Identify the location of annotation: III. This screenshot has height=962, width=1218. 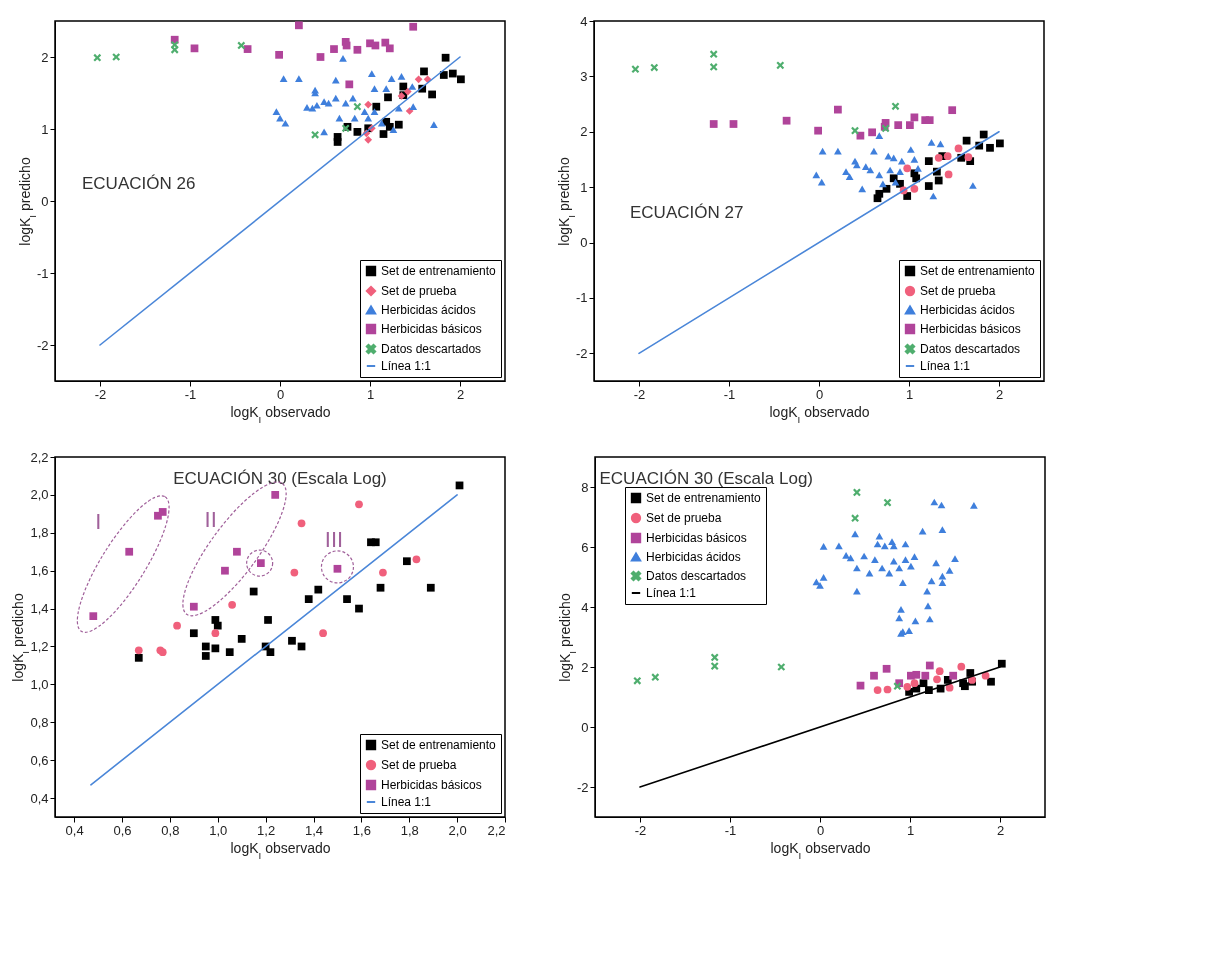
(334, 539).